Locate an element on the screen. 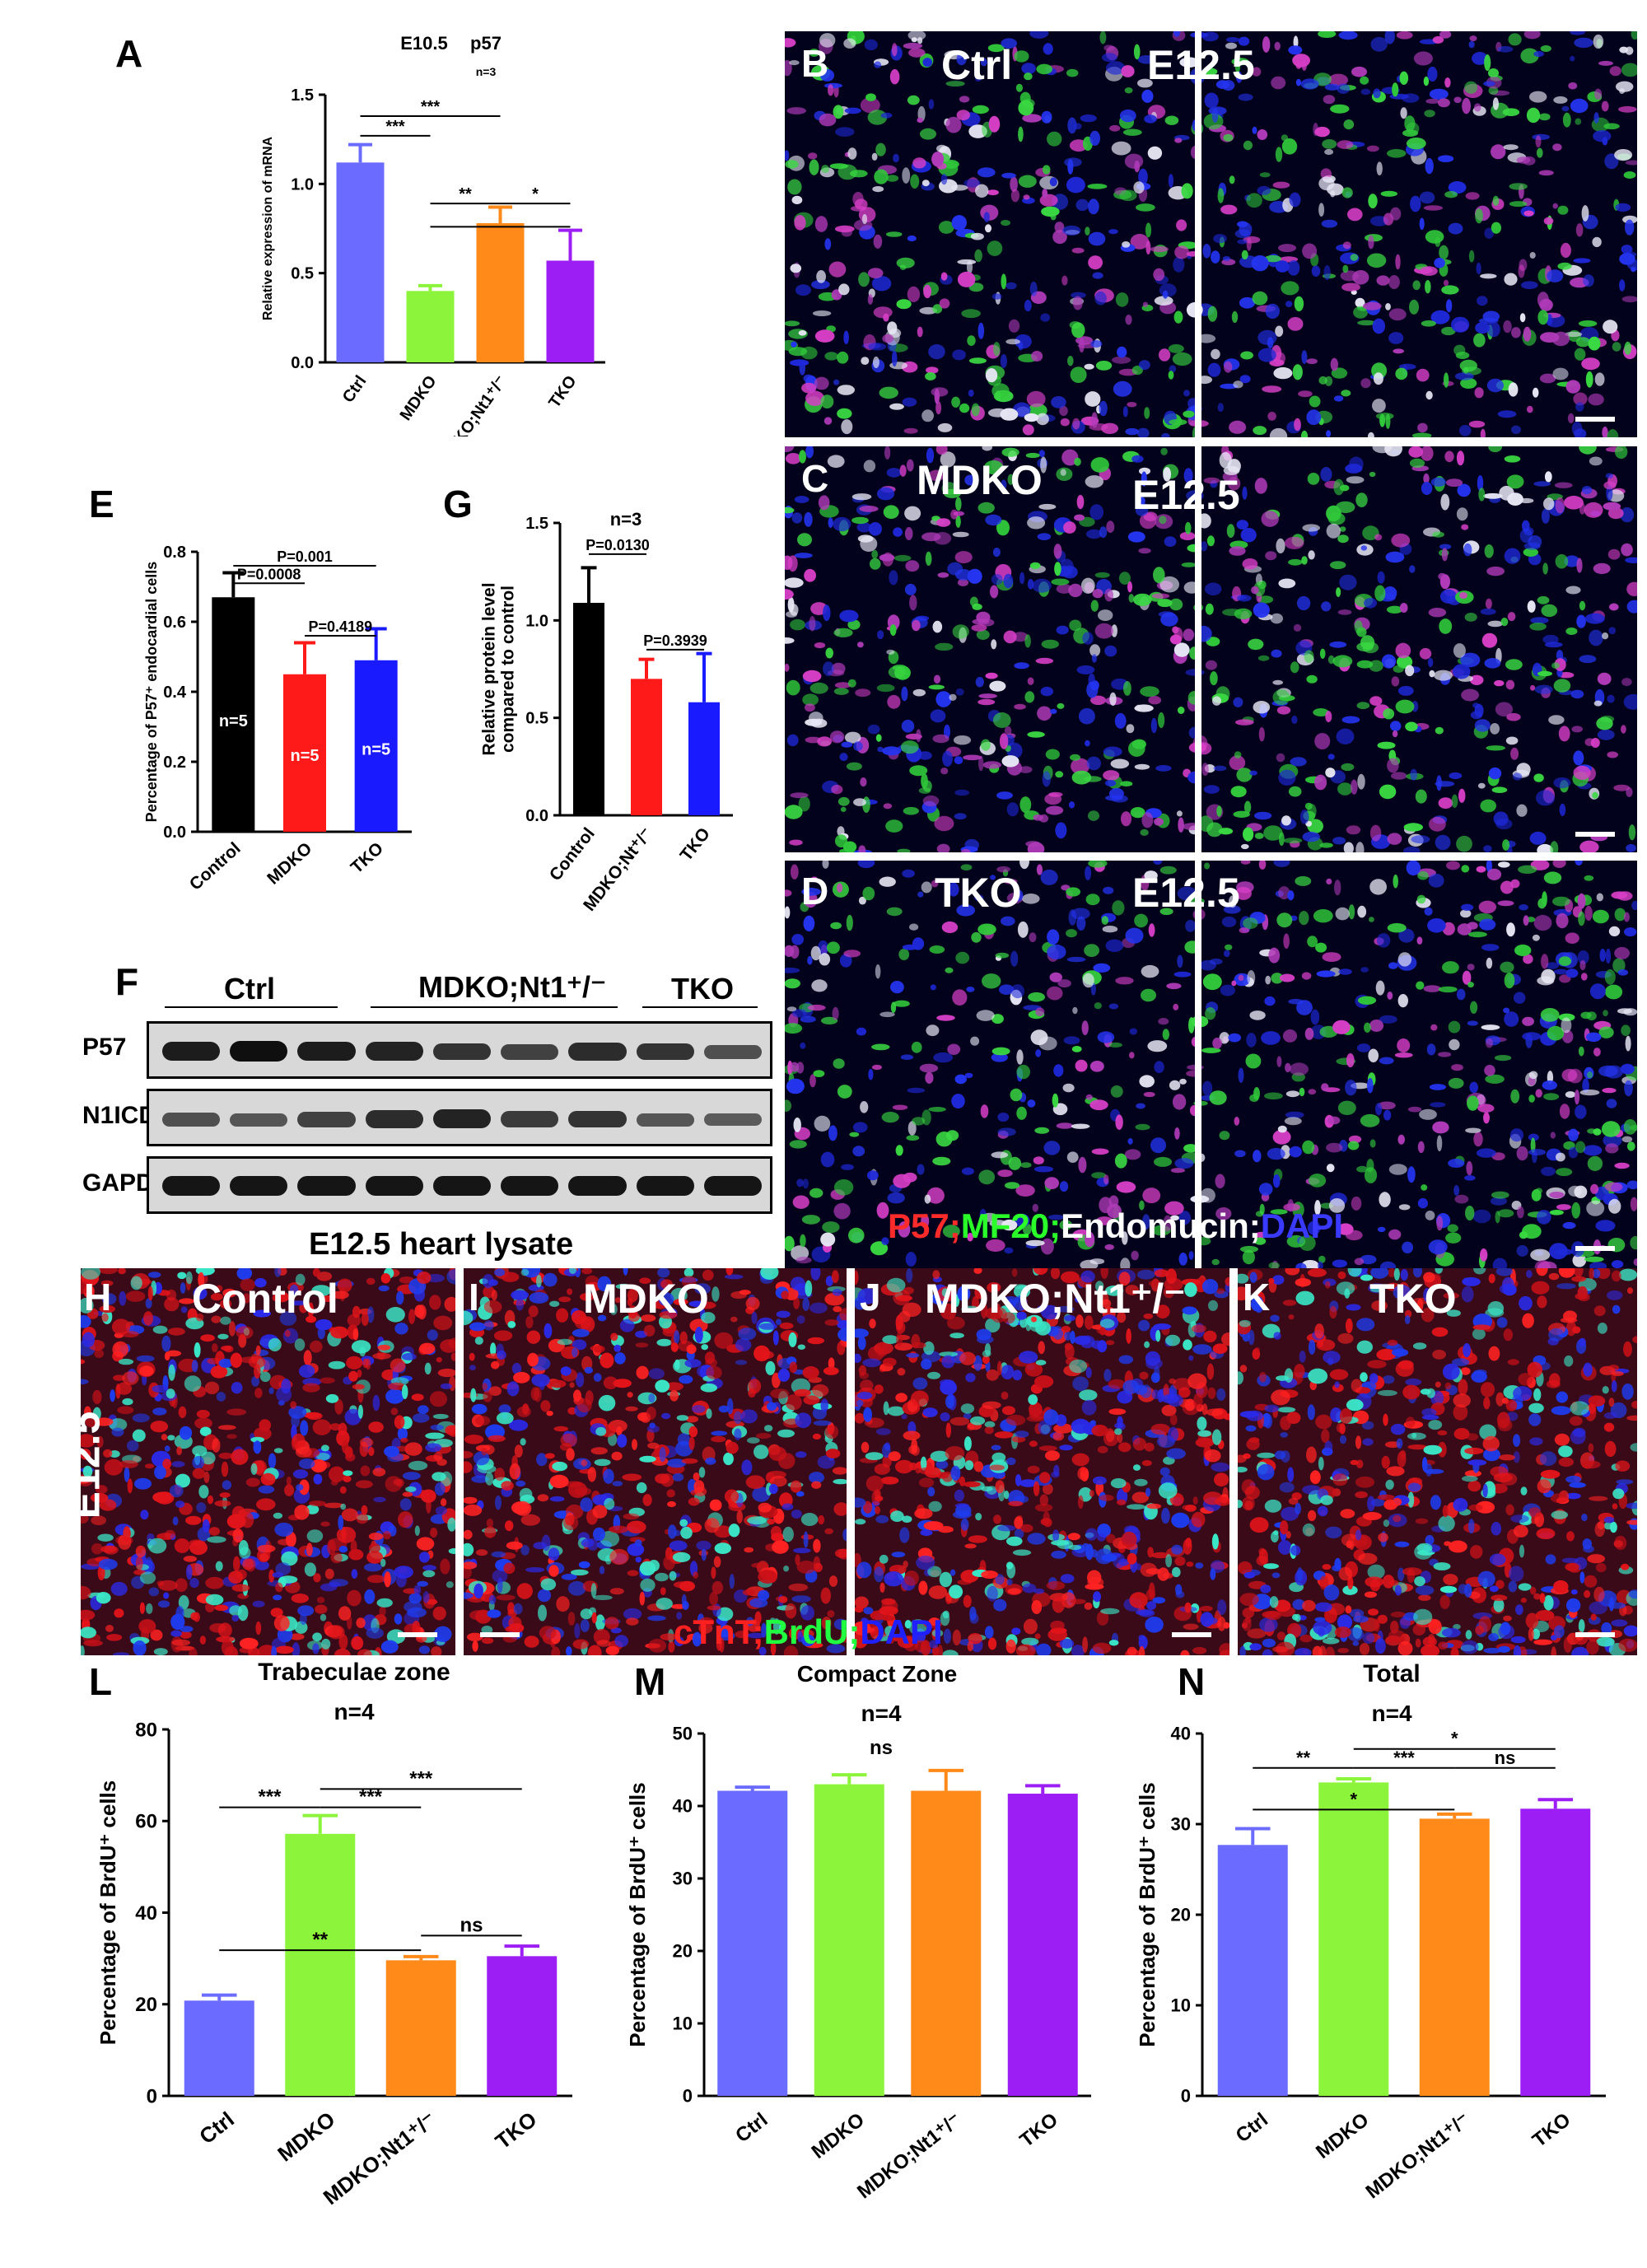 Image resolution: width=1647 pixels, height=2268 pixels. y-tick-label: 1.5 is located at coordinates (302, 95).